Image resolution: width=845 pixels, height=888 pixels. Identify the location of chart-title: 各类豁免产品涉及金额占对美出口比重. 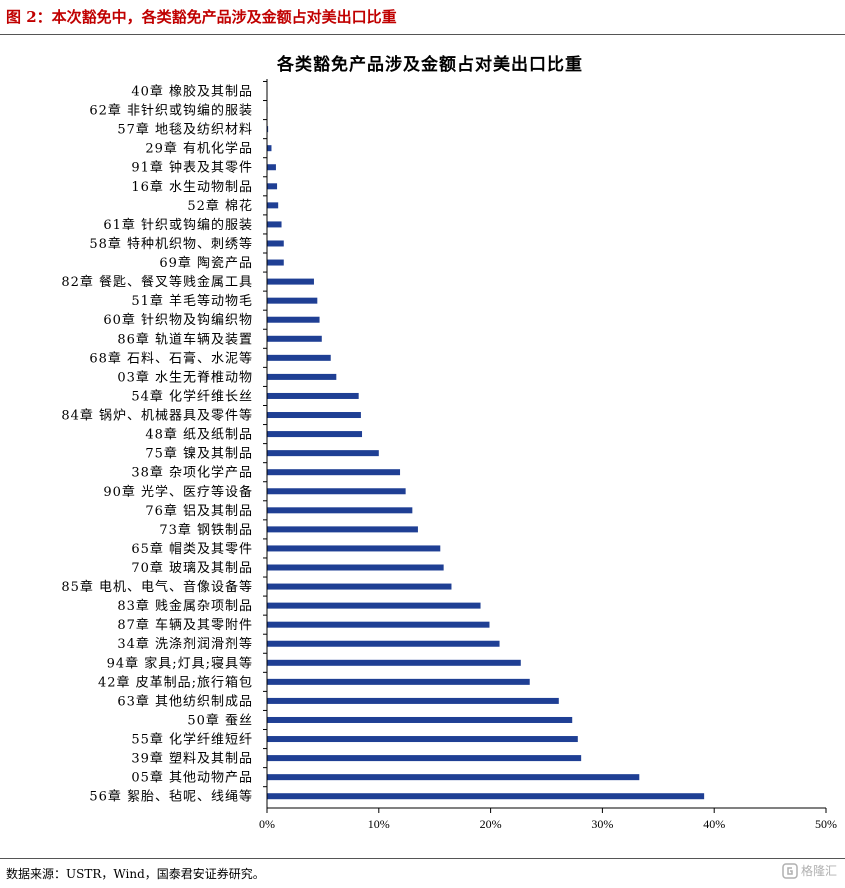
(429, 64).